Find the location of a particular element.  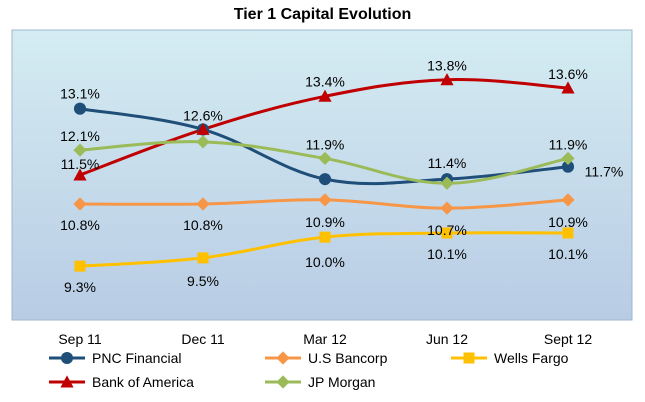

legend-item-pnc-financial: PNC Financial is located at coordinates (114, 358).